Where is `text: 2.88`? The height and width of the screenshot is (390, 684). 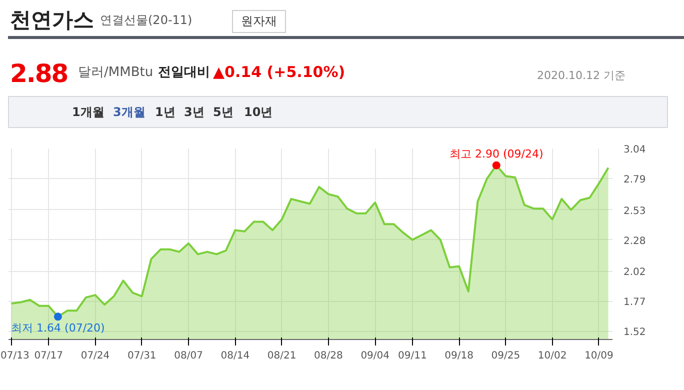
text: 2.88 is located at coordinates (39, 74).